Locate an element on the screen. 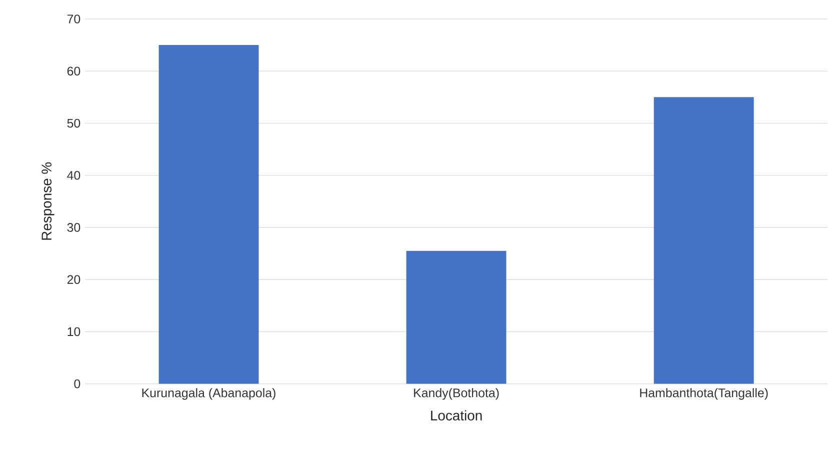  x-tick-label: Hambanthota(Tangalle) is located at coordinates (704, 394).